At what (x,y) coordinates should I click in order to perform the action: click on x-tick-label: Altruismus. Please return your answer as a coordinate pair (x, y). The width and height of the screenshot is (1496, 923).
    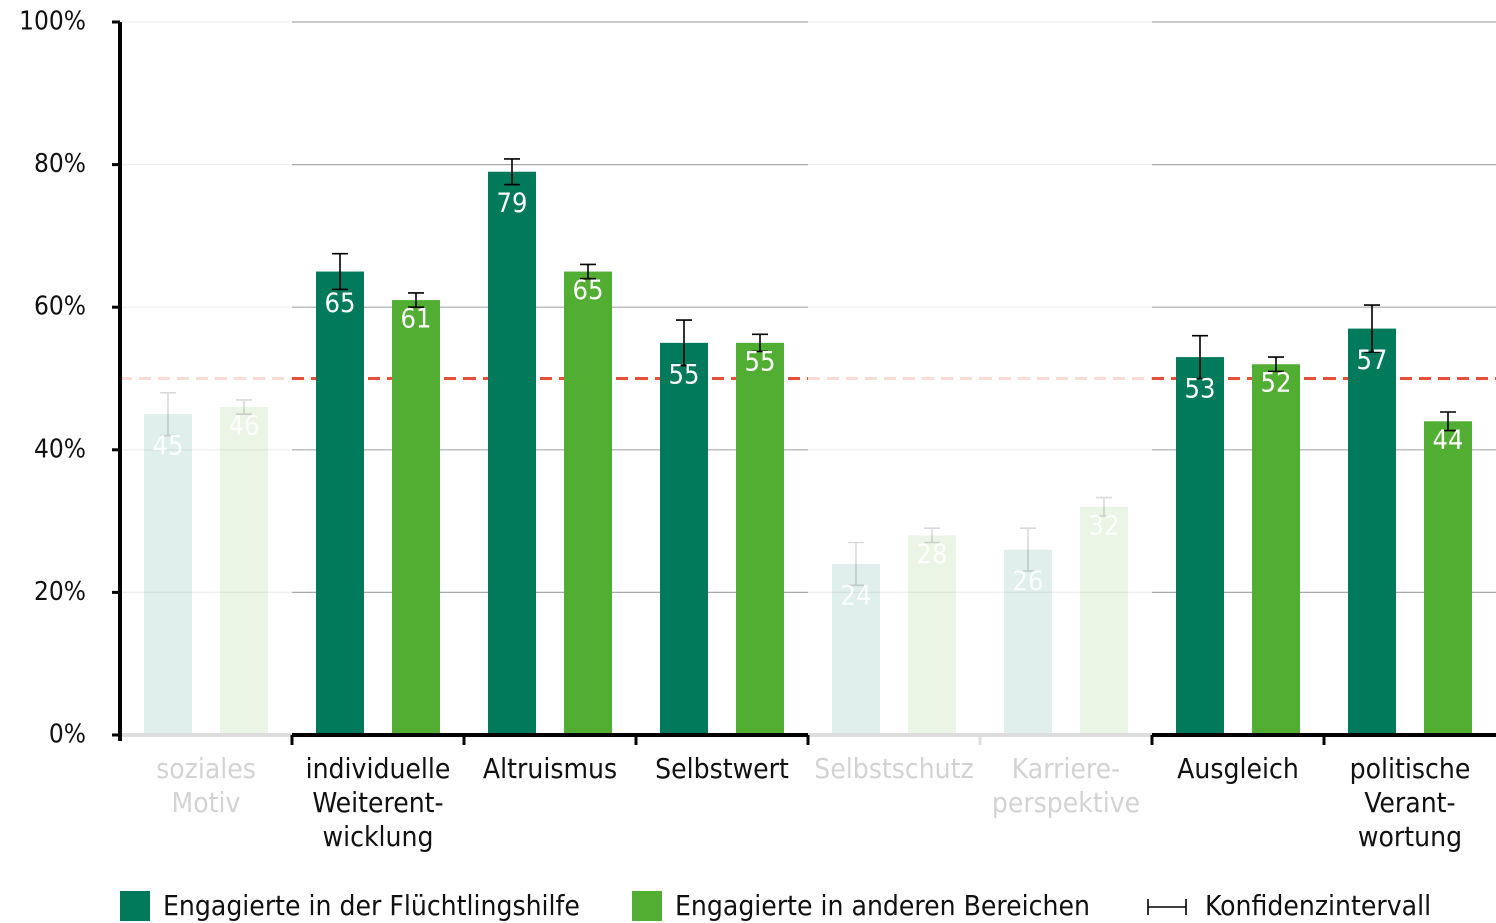
    Looking at the image, I should click on (550, 768).